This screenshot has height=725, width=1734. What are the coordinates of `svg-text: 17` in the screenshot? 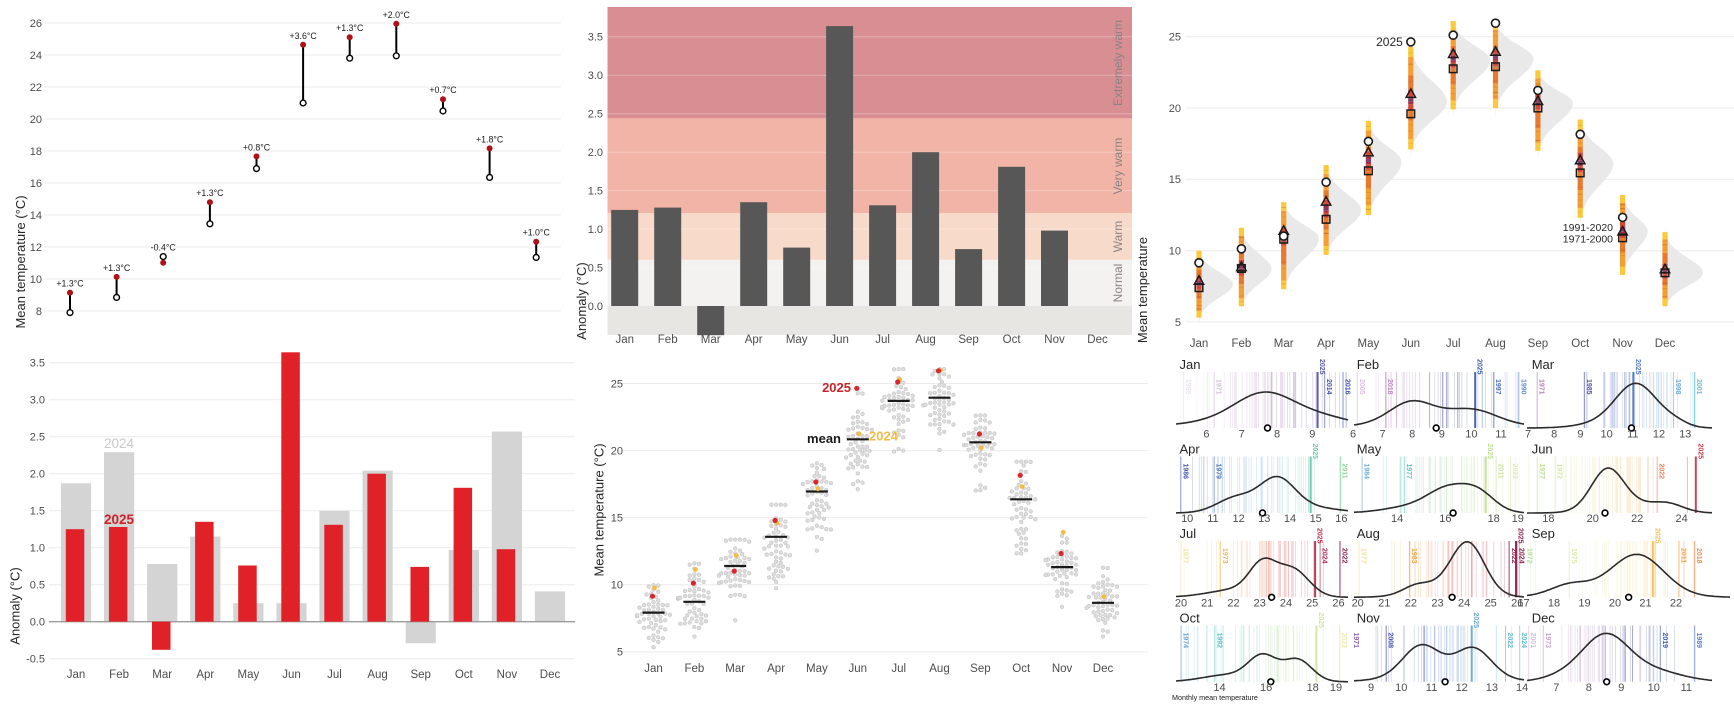 It's located at (1523, 604).